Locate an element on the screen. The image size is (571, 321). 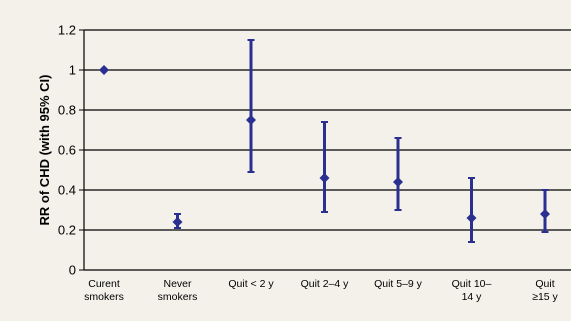
x-category-label-2: Quit < 2 y is located at coordinates (251, 284).